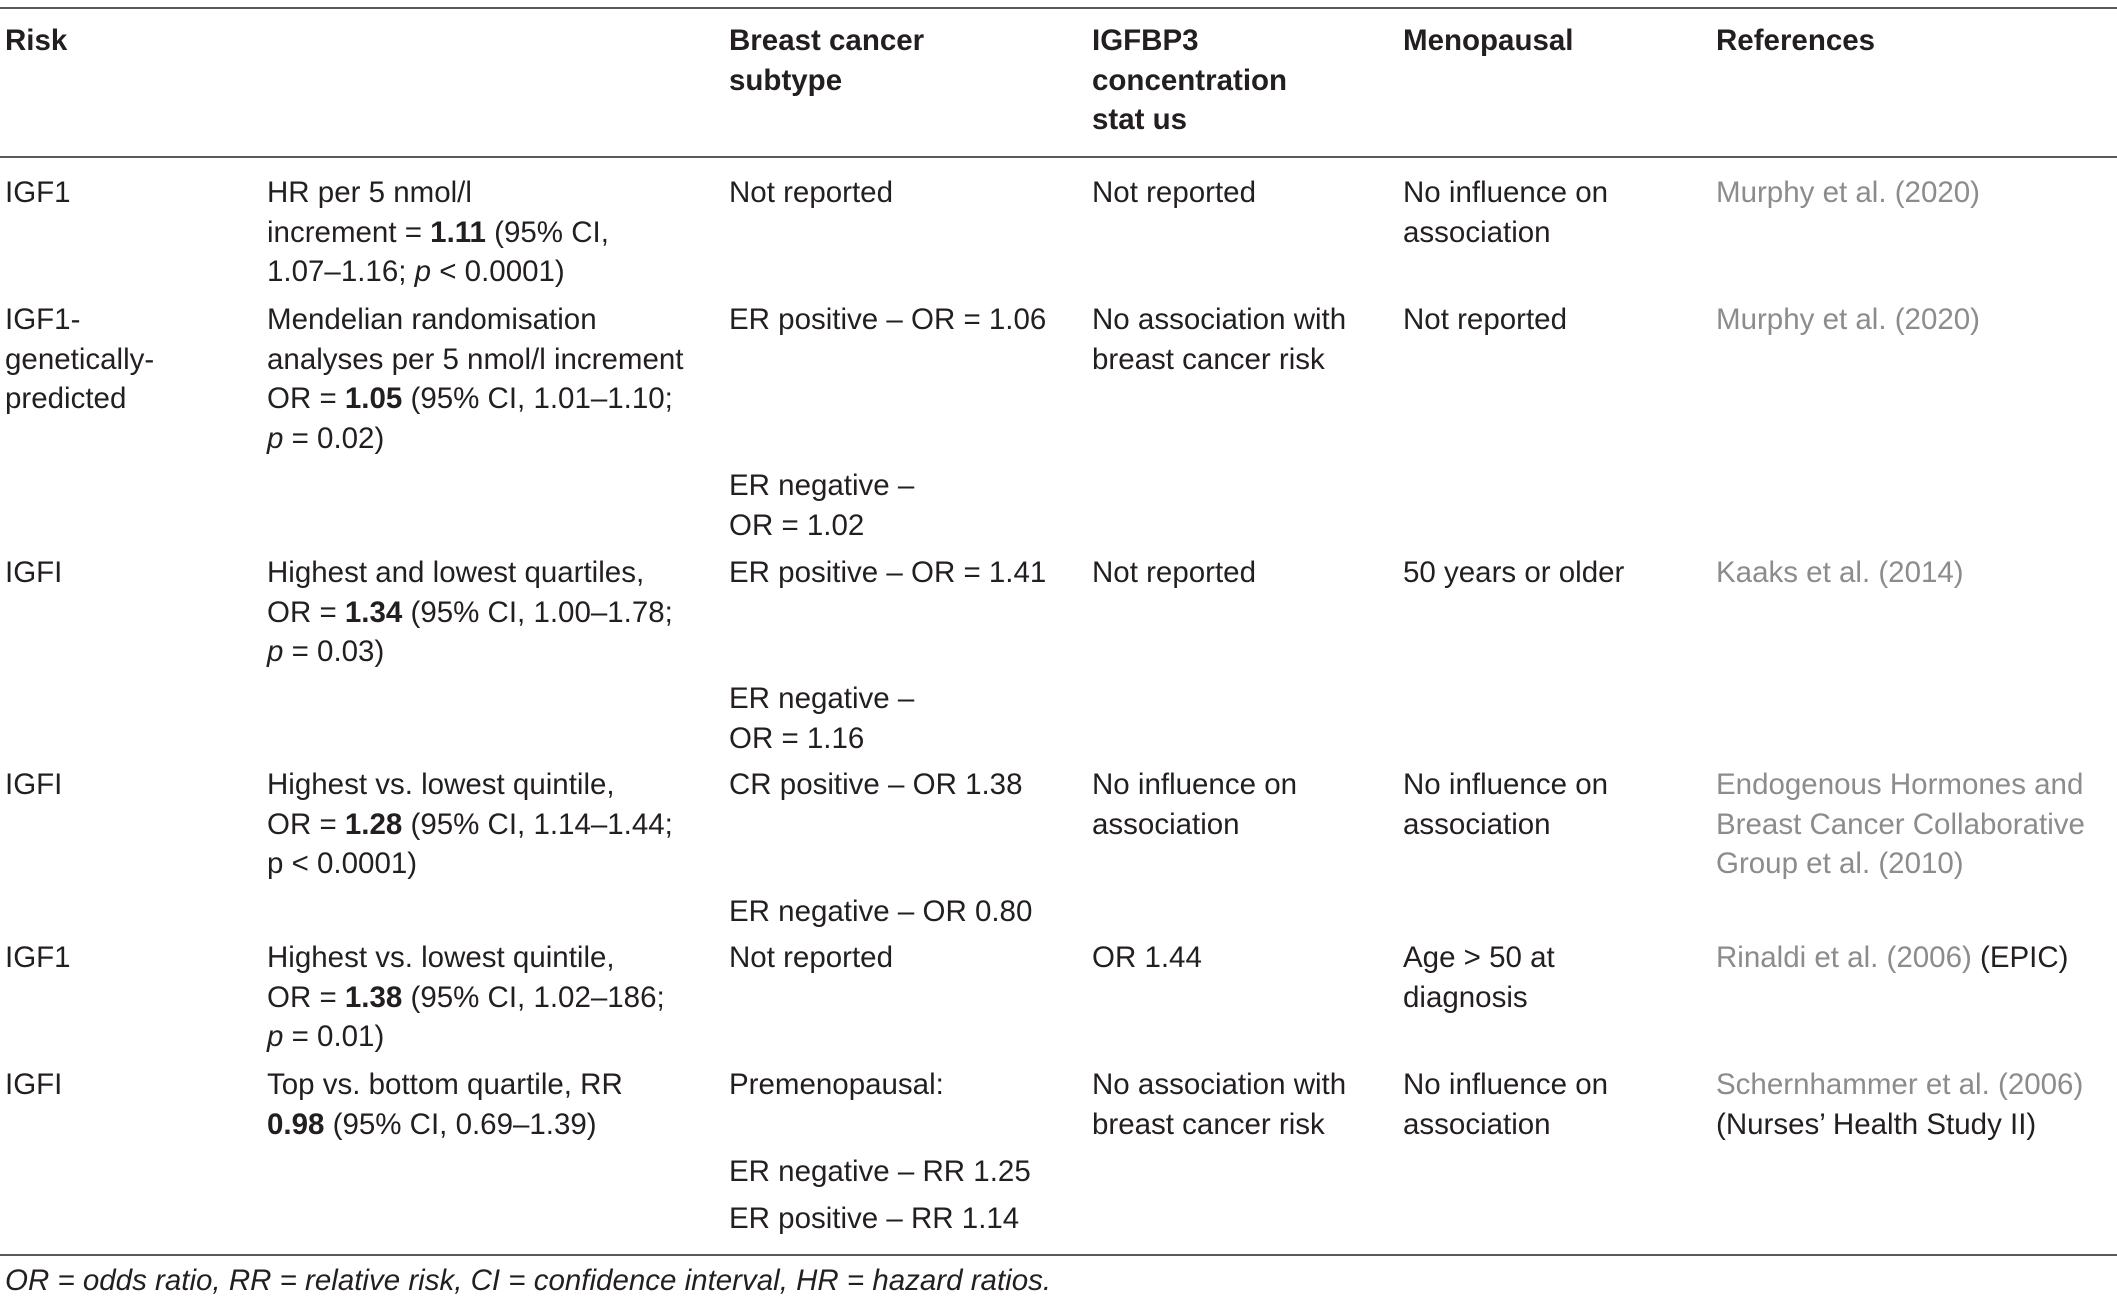  Describe the element at coordinates (547, 232) in the screenshot. I see `measure-text: (95% CI,` at that location.